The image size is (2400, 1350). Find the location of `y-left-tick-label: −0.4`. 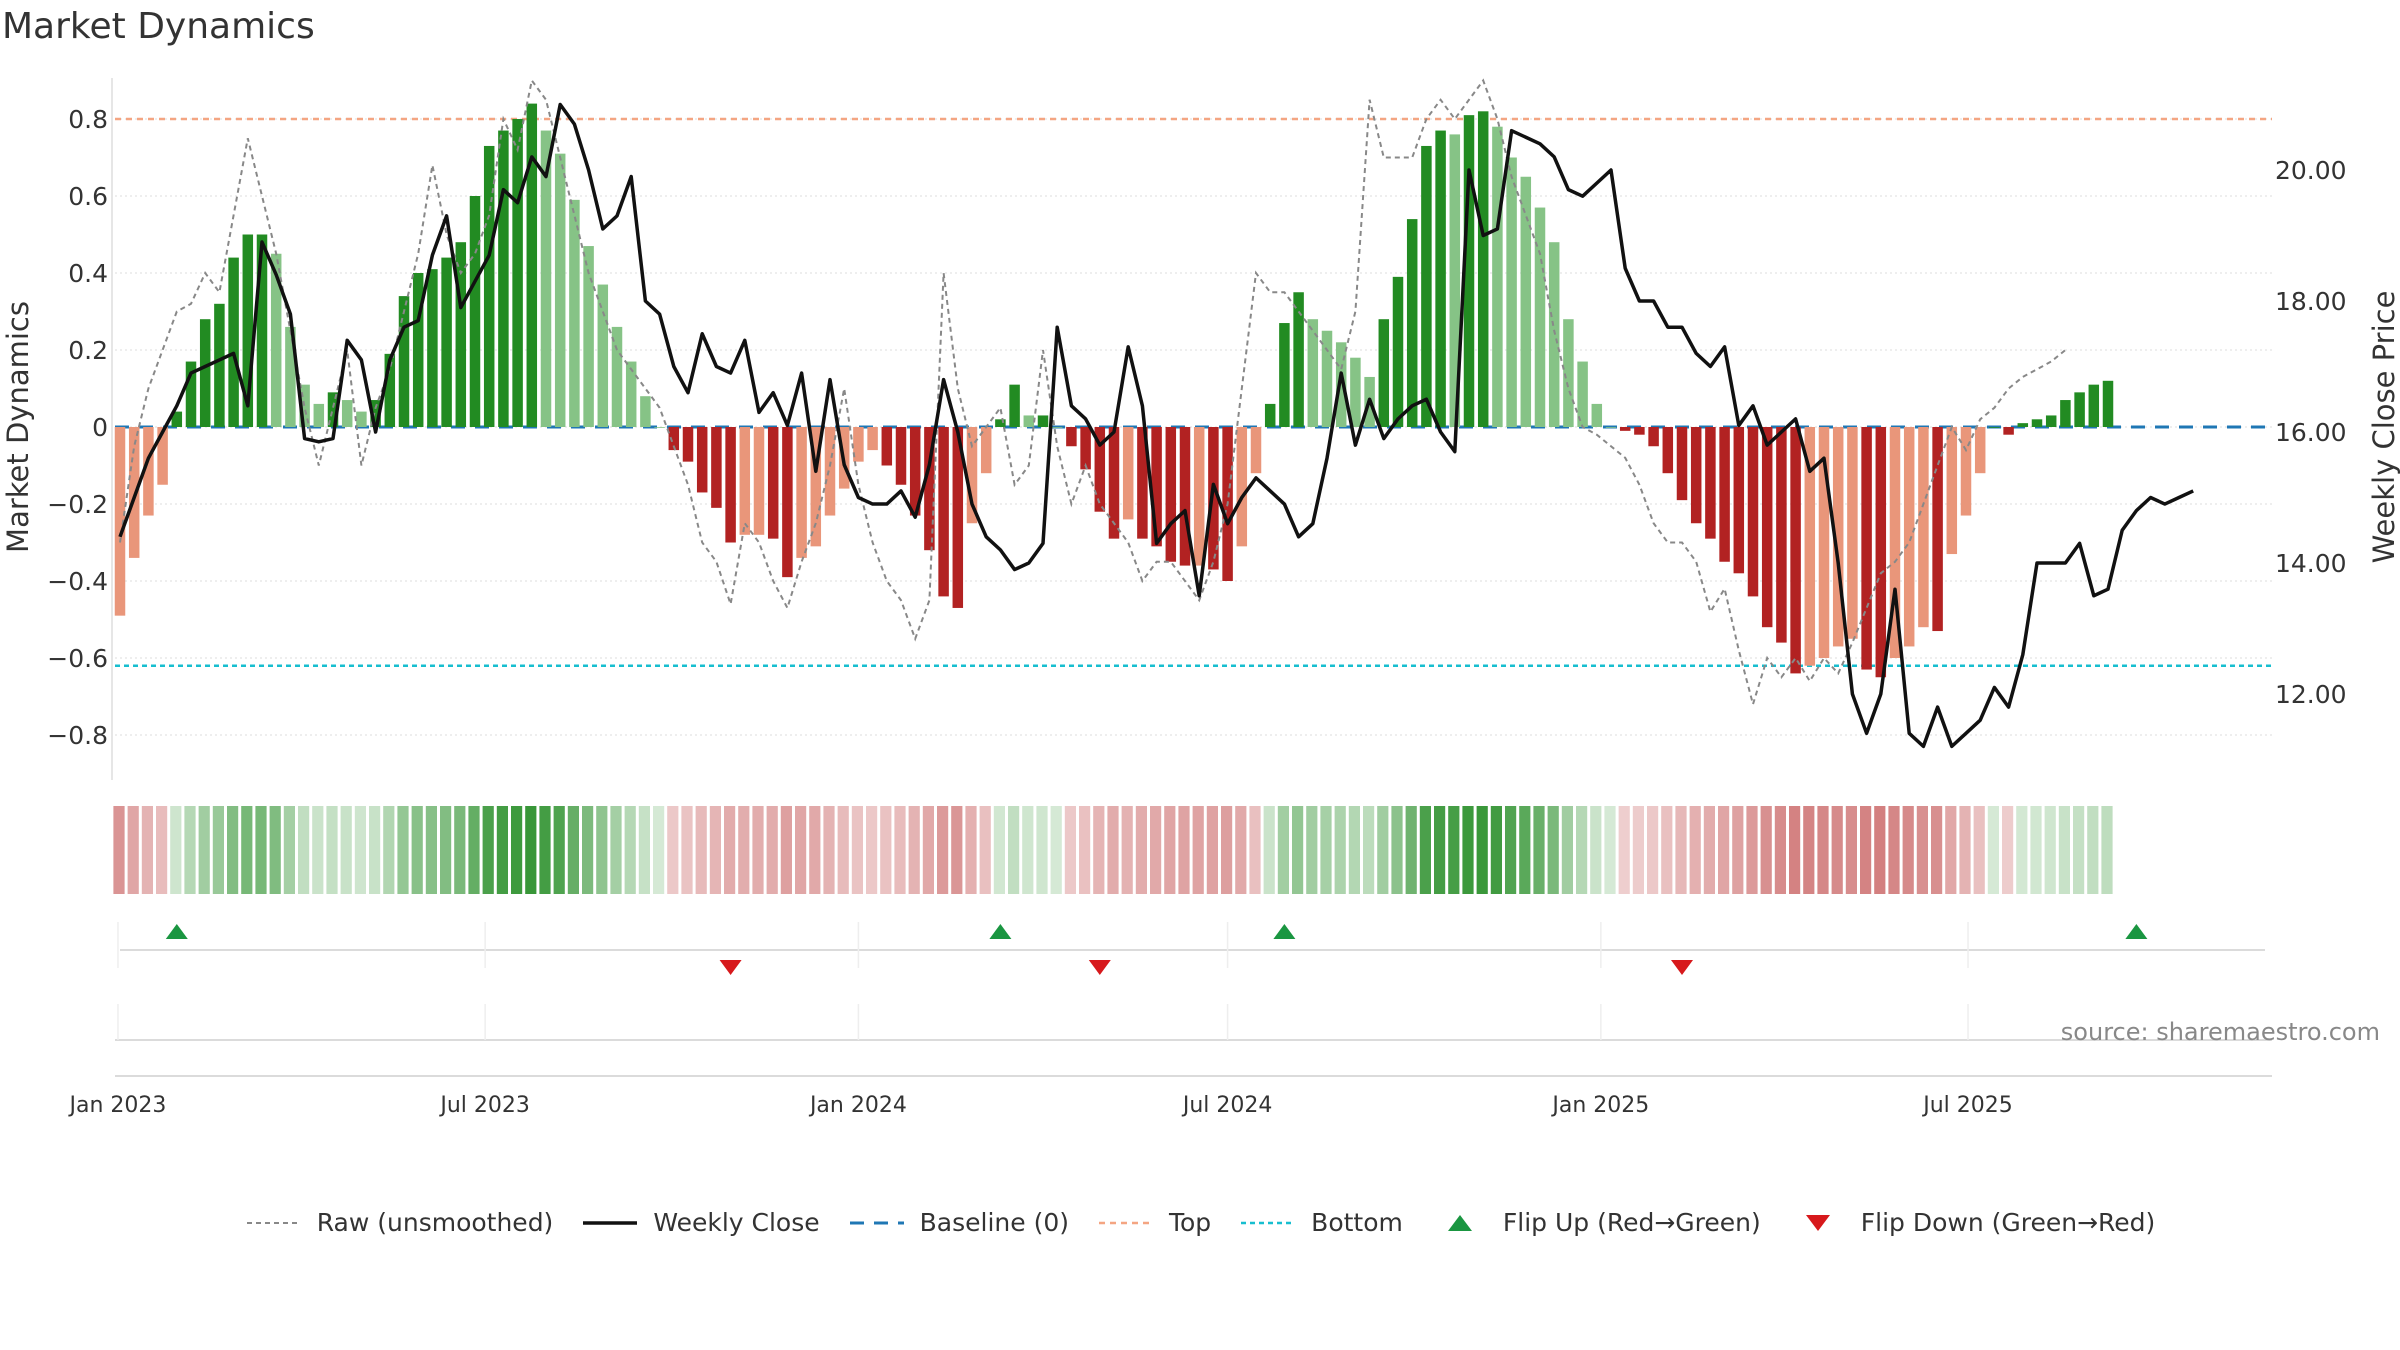

y-left-tick-label: −0.4 is located at coordinates (77, 581).